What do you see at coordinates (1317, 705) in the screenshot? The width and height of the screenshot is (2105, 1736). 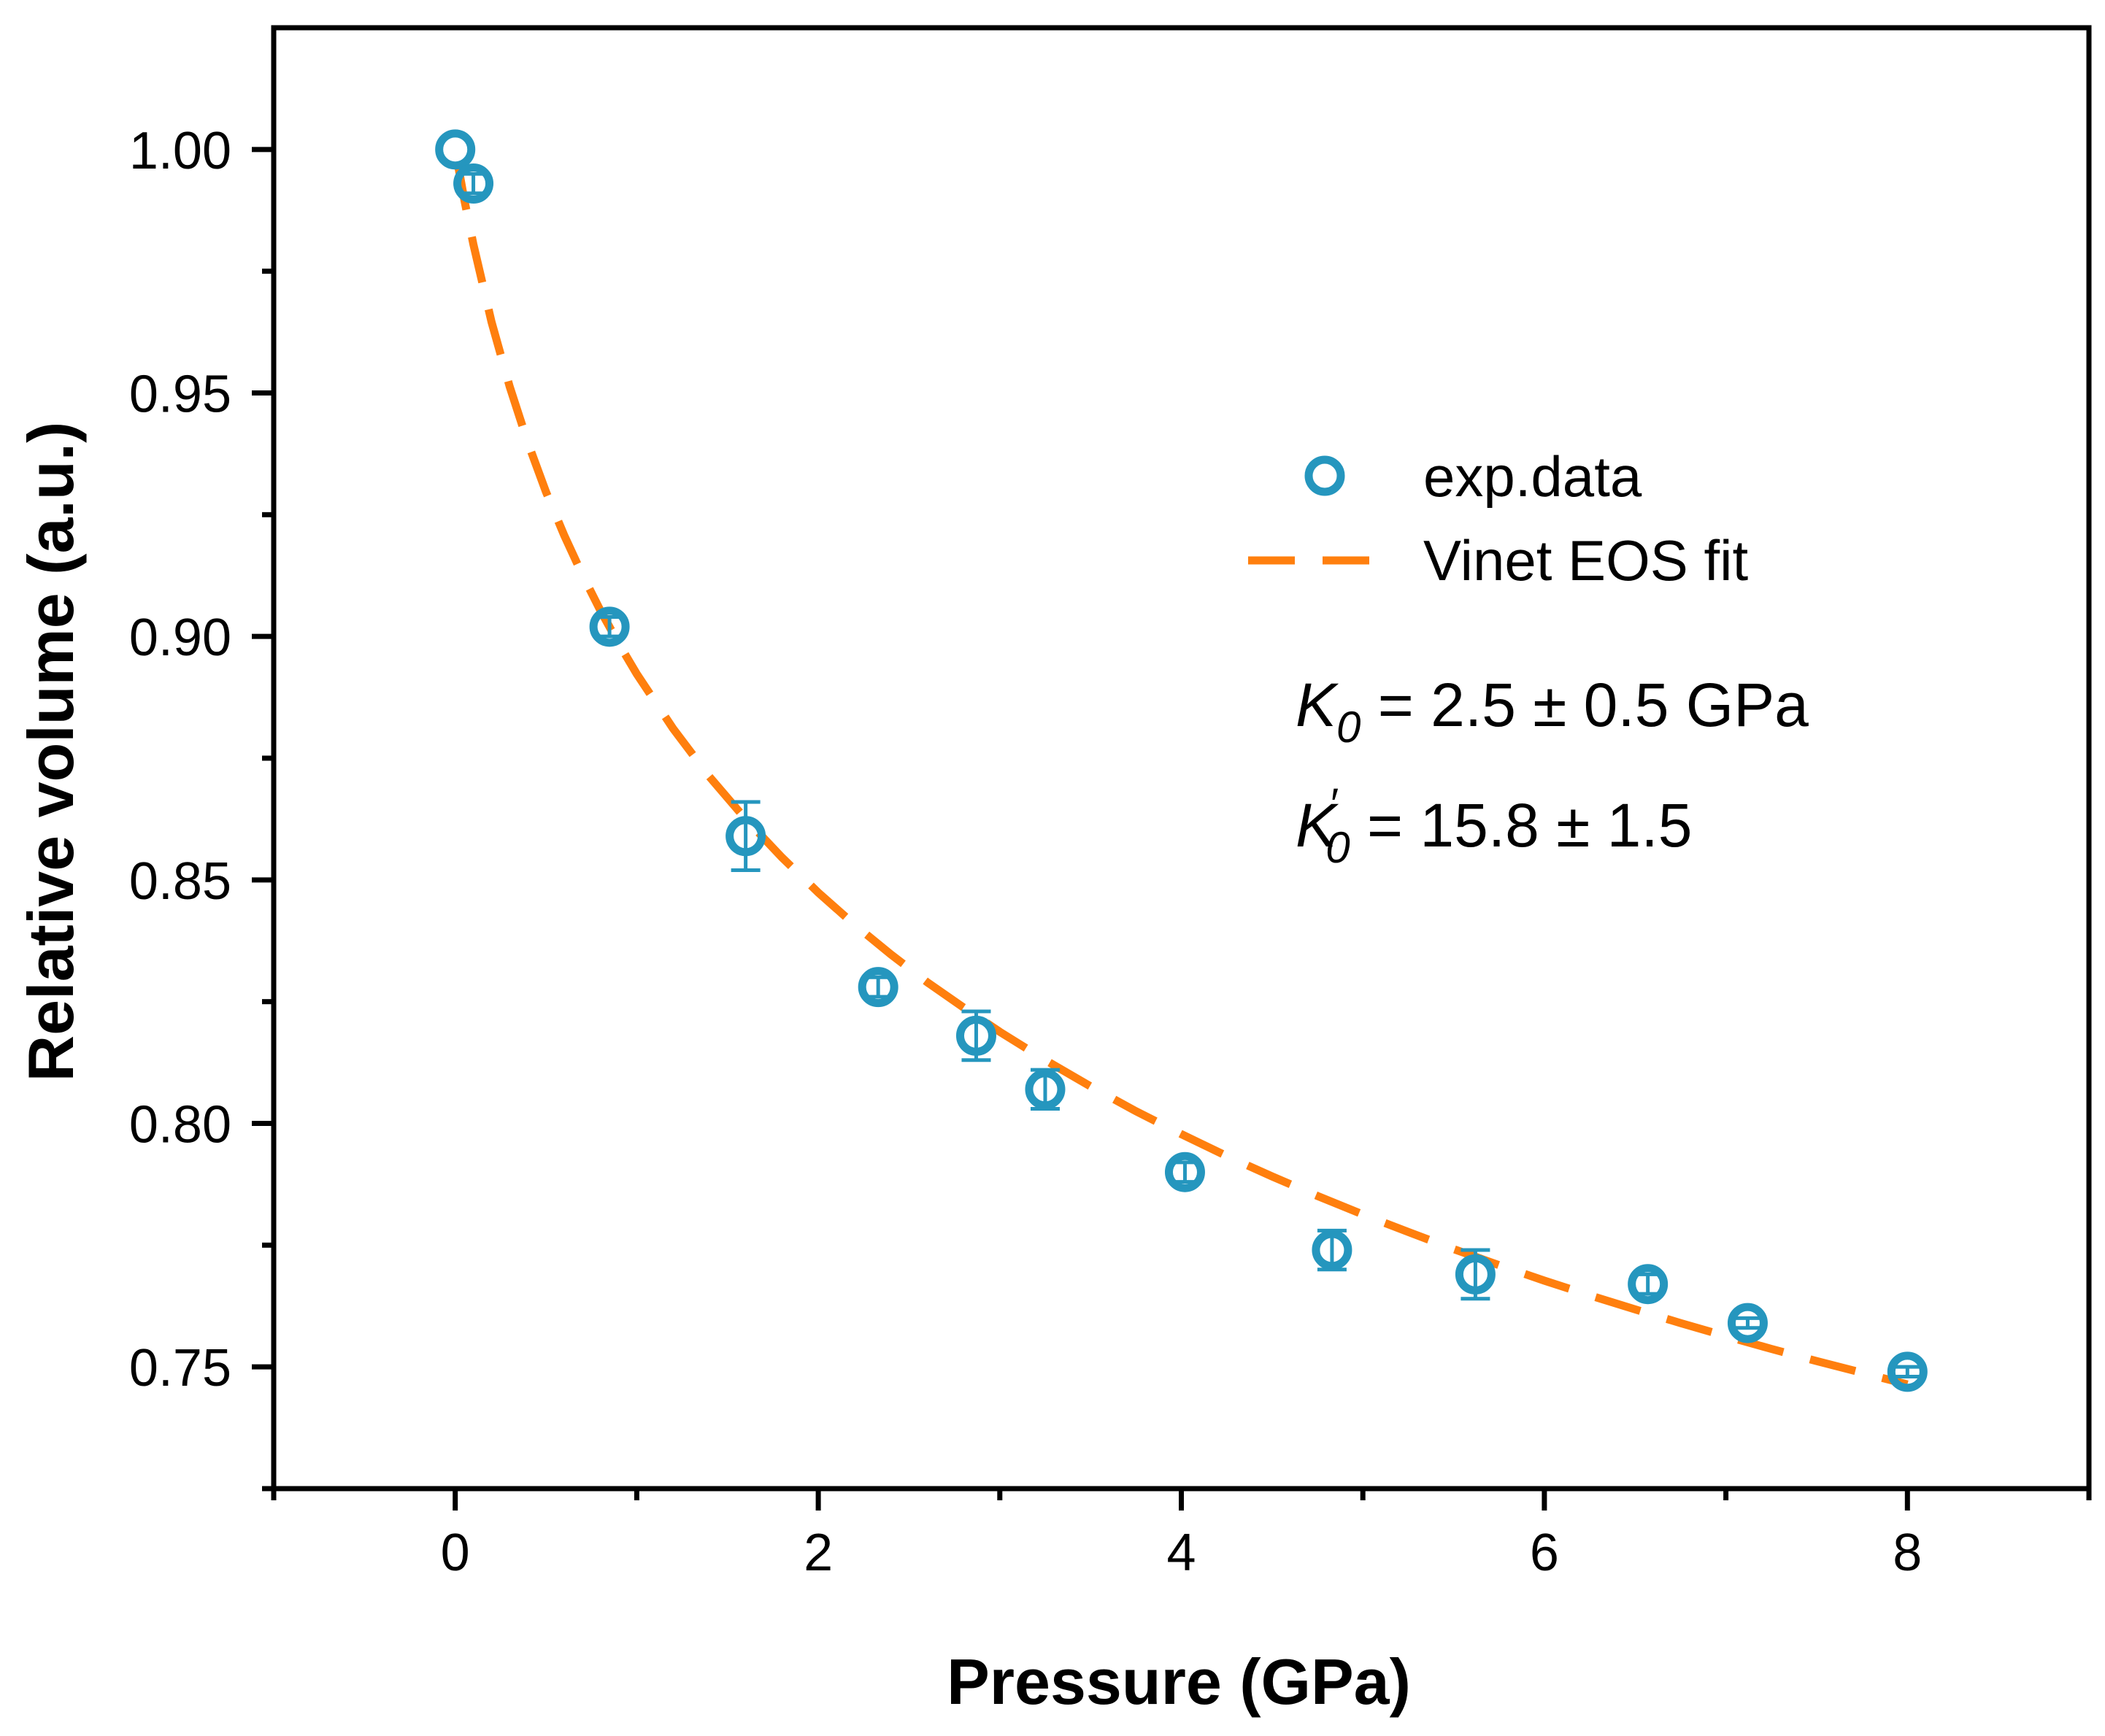 I see `annotation-k0-symbol: K` at bounding box center [1317, 705].